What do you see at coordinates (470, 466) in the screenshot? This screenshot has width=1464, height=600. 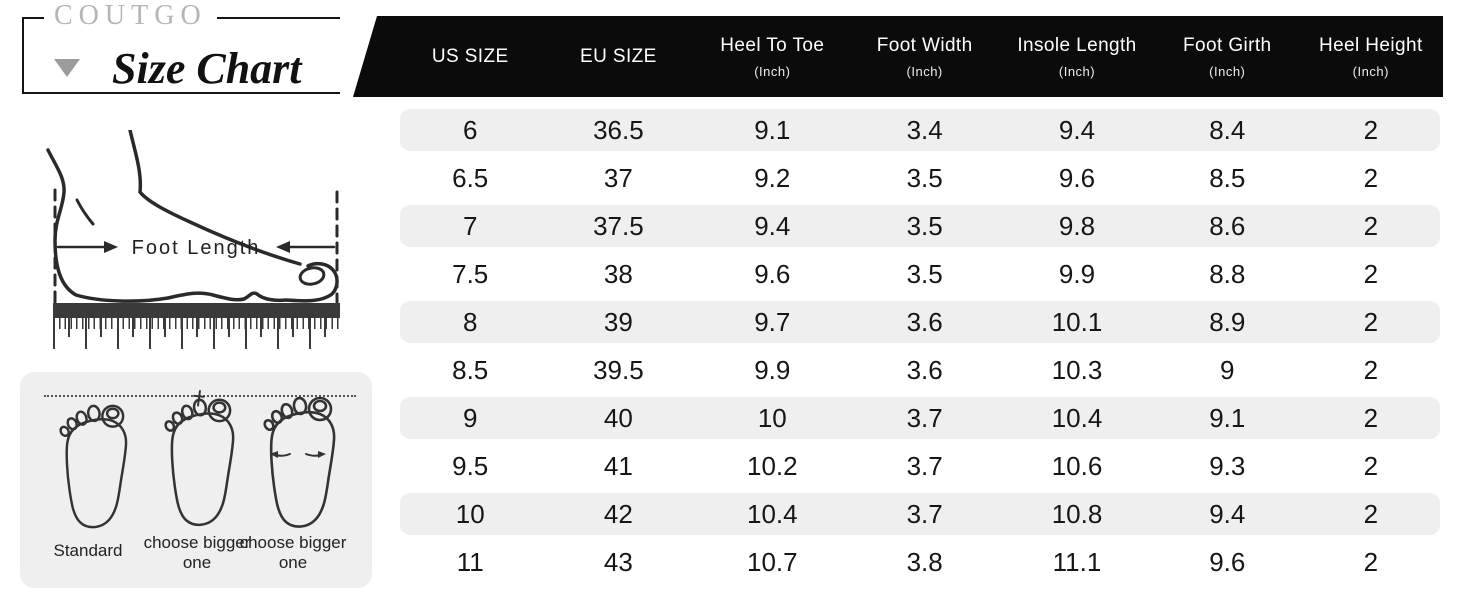 I see `table-cell: 9.5` at bounding box center [470, 466].